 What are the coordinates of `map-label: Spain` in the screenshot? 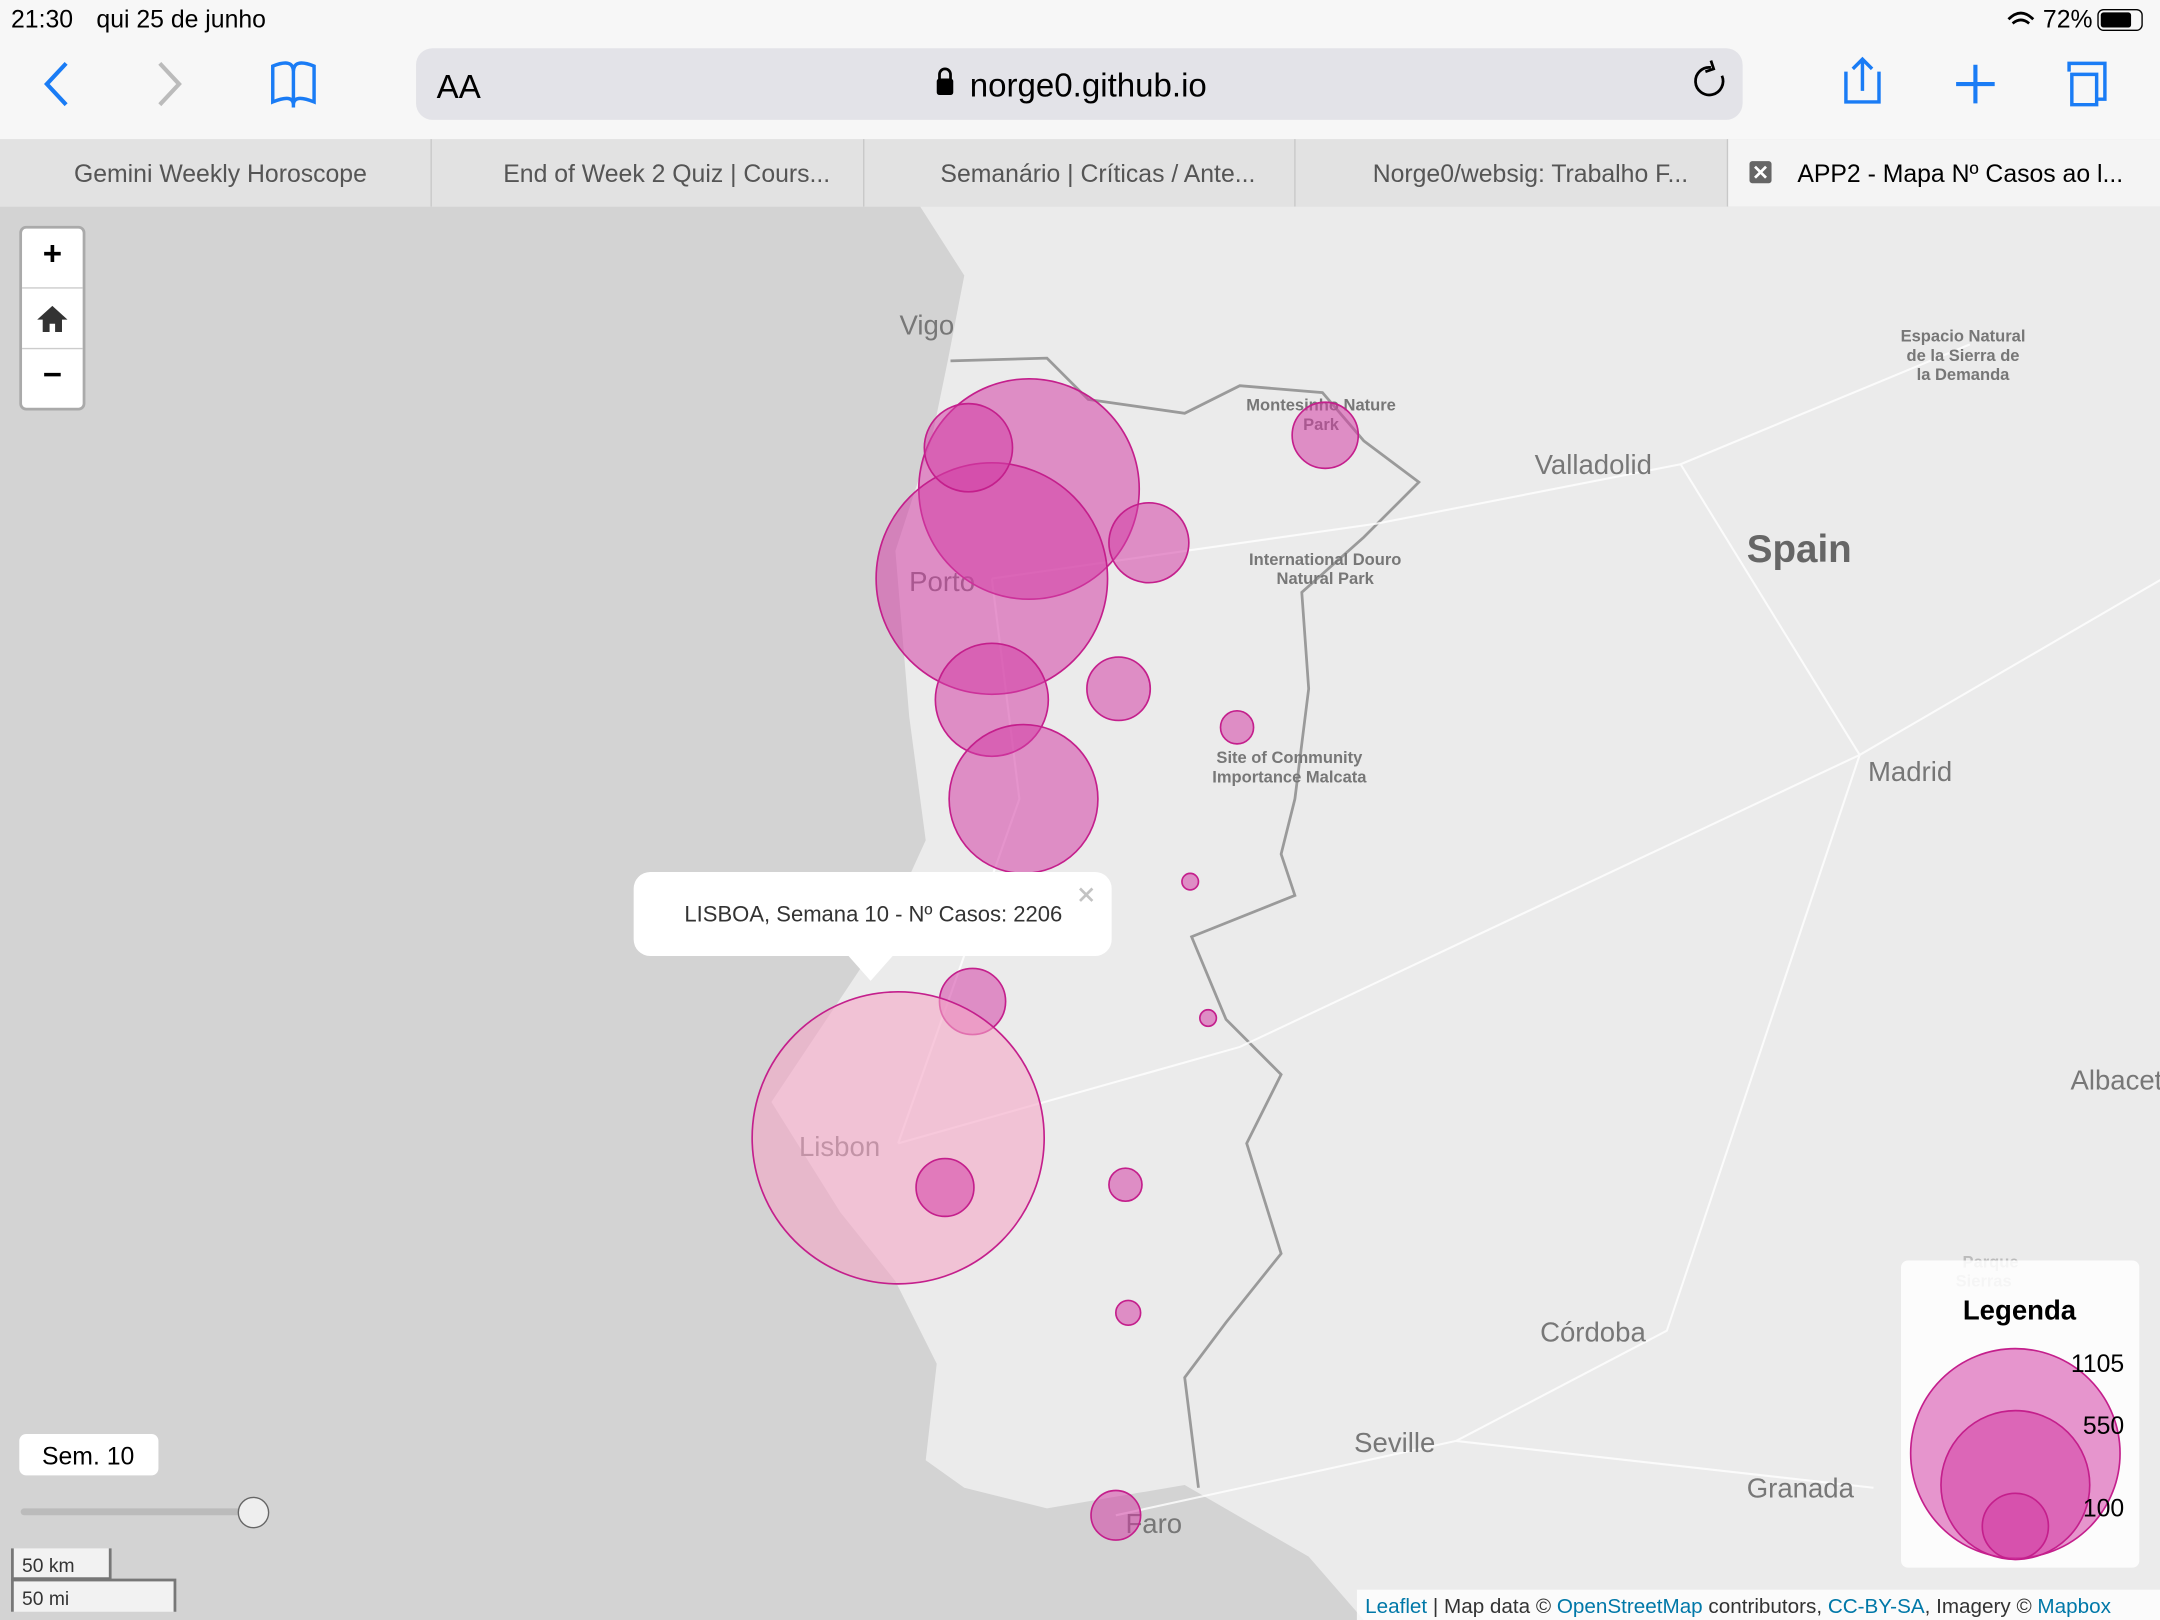 It's located at (1799, 549).